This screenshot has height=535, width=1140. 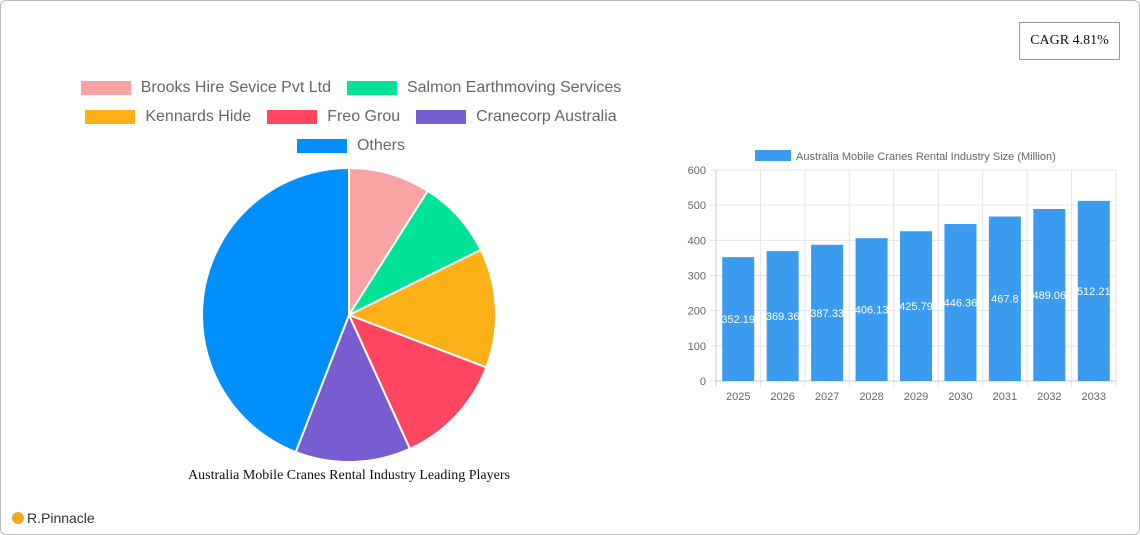 I want to click on legend-label: Kennards Hide, so click(x=198, y=116).